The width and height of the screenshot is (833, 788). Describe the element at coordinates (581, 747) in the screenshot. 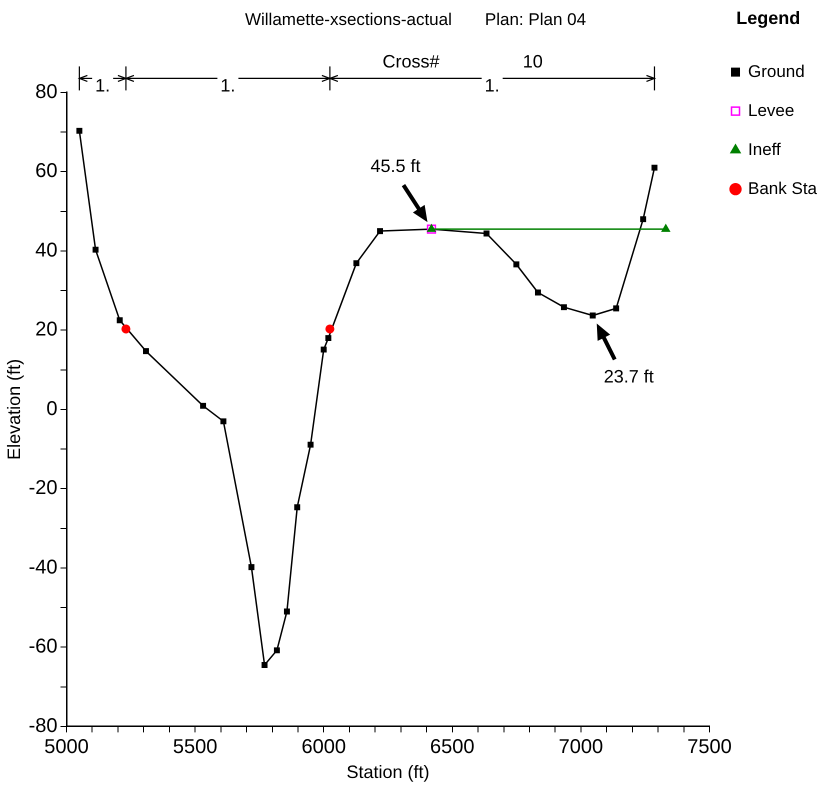

I see `x-tick-label: 7000` at that location.